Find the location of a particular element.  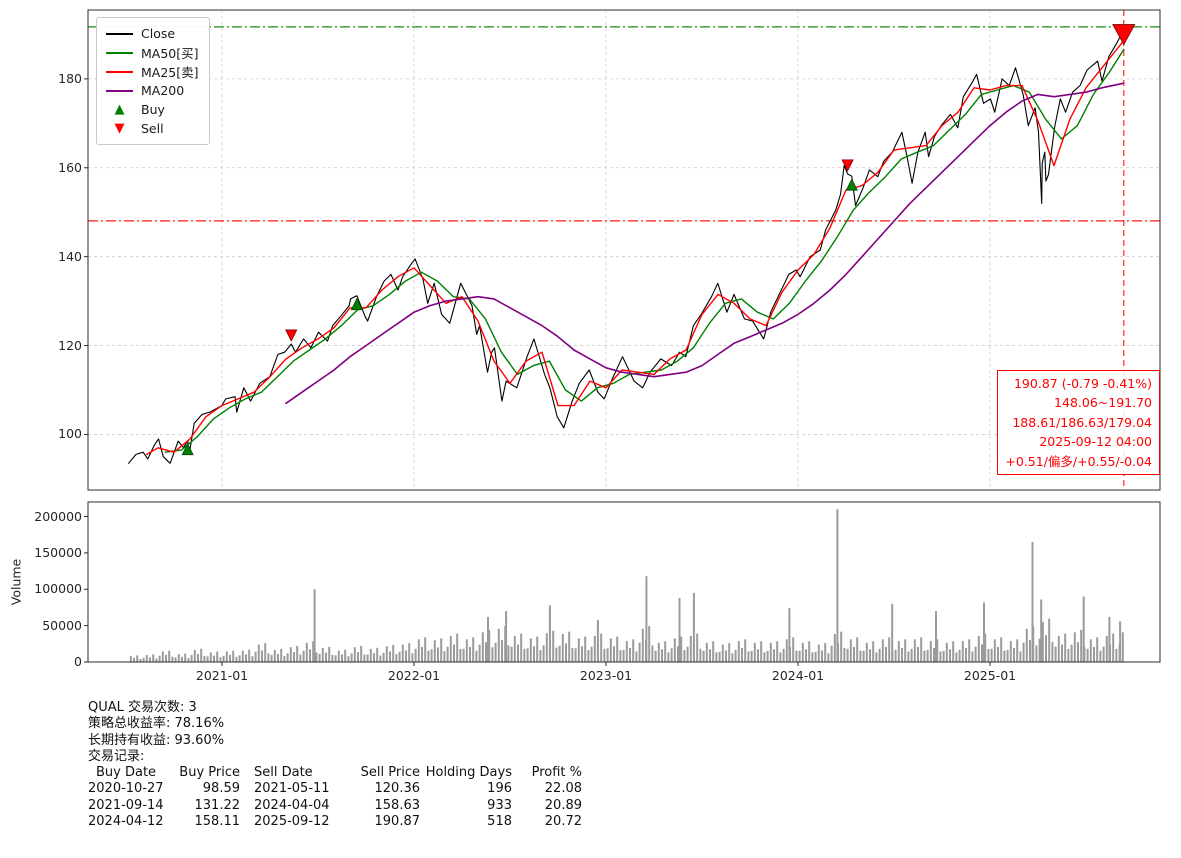

ma50-line-swatch is located at coordinates (119, 52).